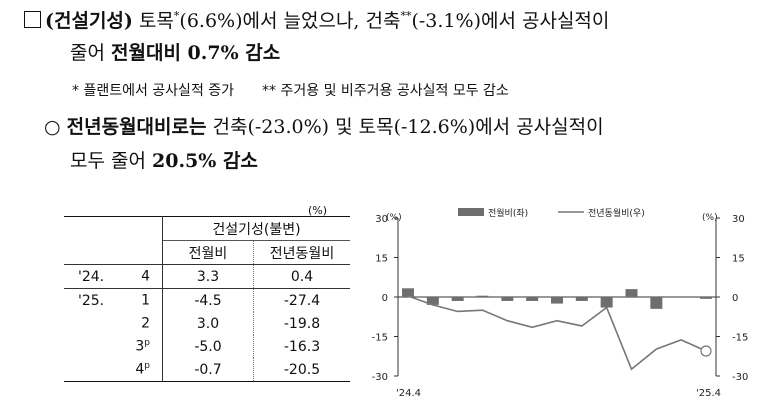  Describe the element at coordinates (738, 259) in the screenshot. I see `right-tick-label: 15` at that location.